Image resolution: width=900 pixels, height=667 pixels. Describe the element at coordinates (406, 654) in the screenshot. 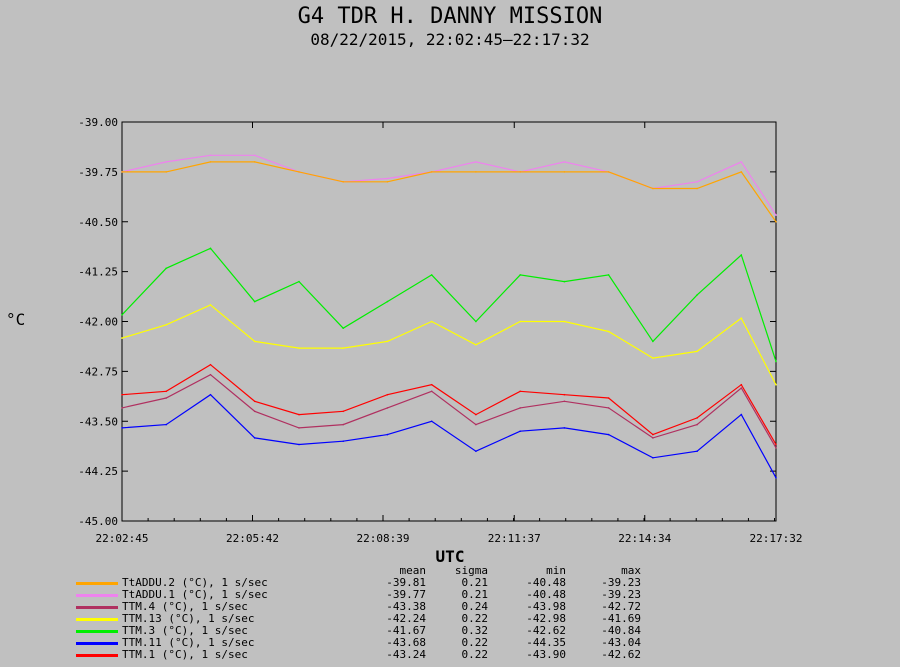

I see `stats-mean-value: -43.24` at that location.